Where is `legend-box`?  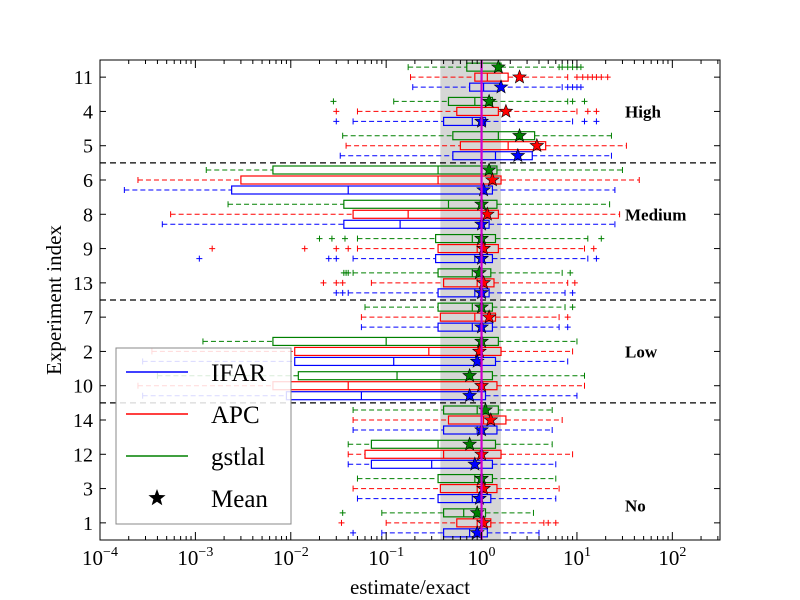 legend-box is located at coordinates (203, 436).